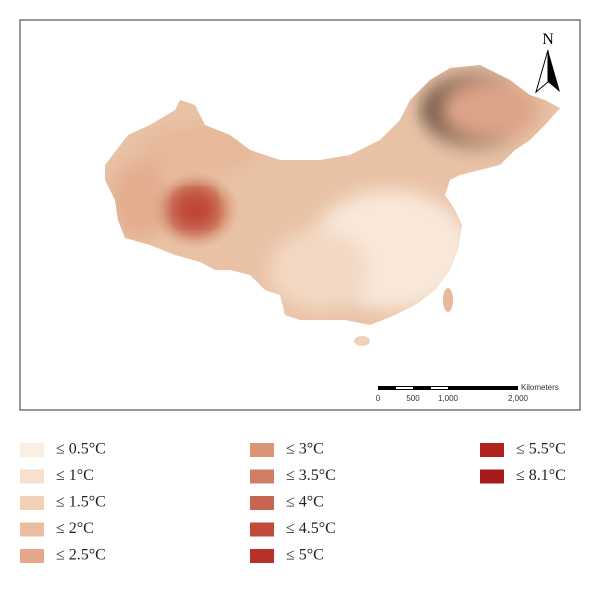 This screenshot has height=590, width=600. I want to click on legend-label: ≤ 2.5°C, so click(81, 555).